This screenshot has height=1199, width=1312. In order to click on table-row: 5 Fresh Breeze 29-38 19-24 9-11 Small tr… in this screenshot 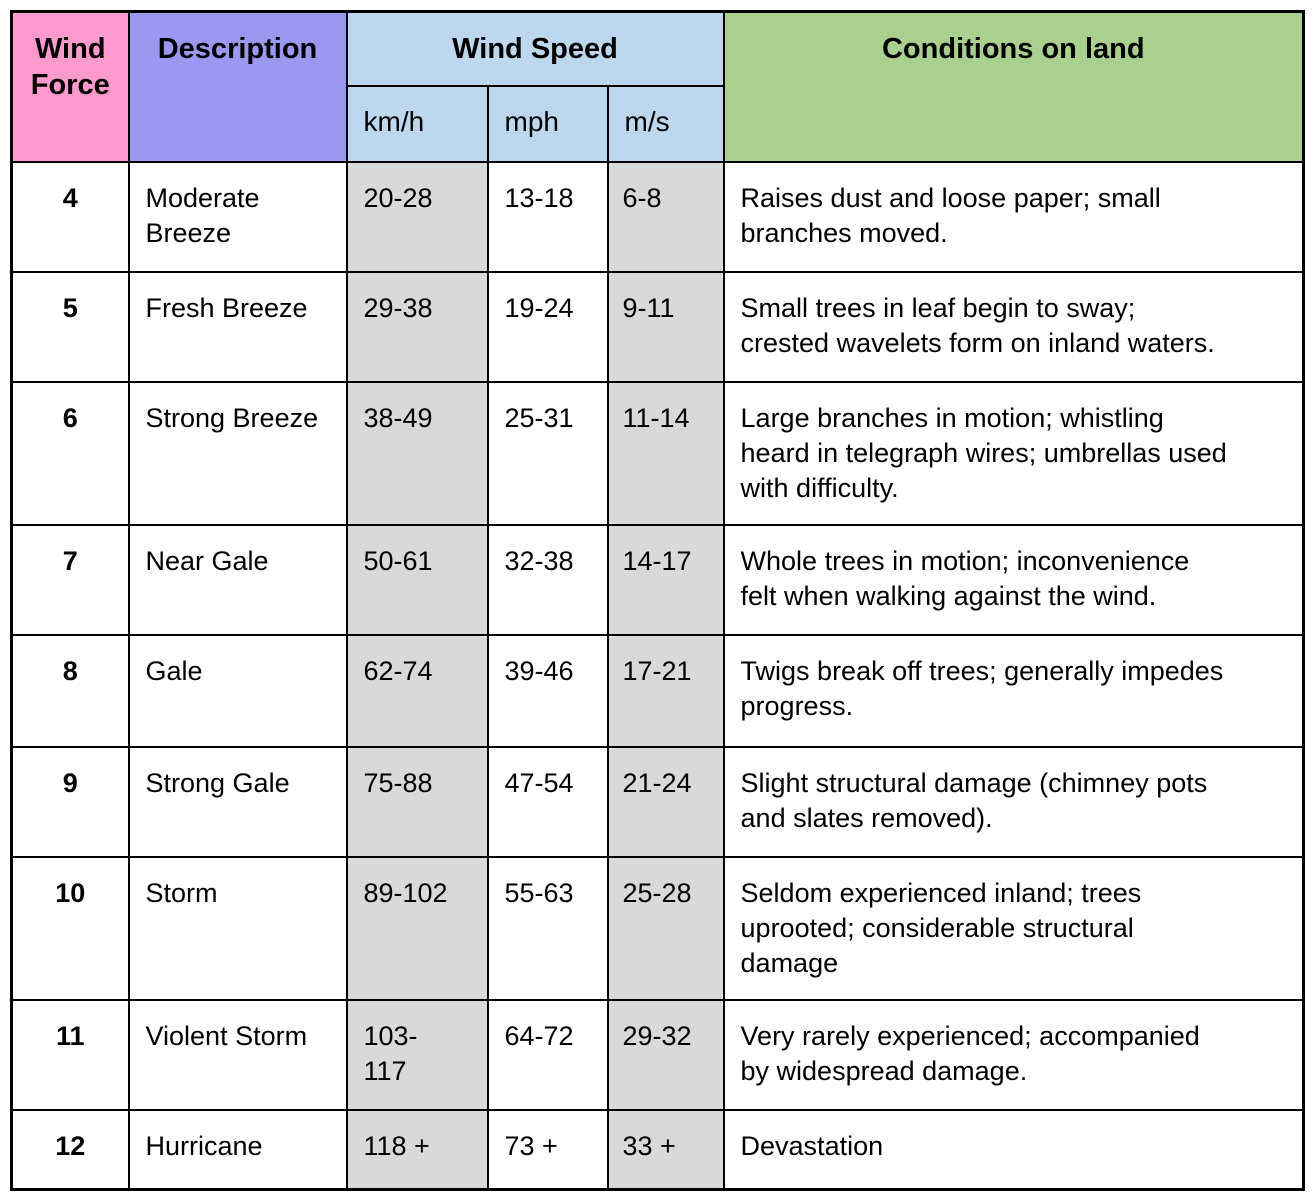, I will do `click(657, 326)`.